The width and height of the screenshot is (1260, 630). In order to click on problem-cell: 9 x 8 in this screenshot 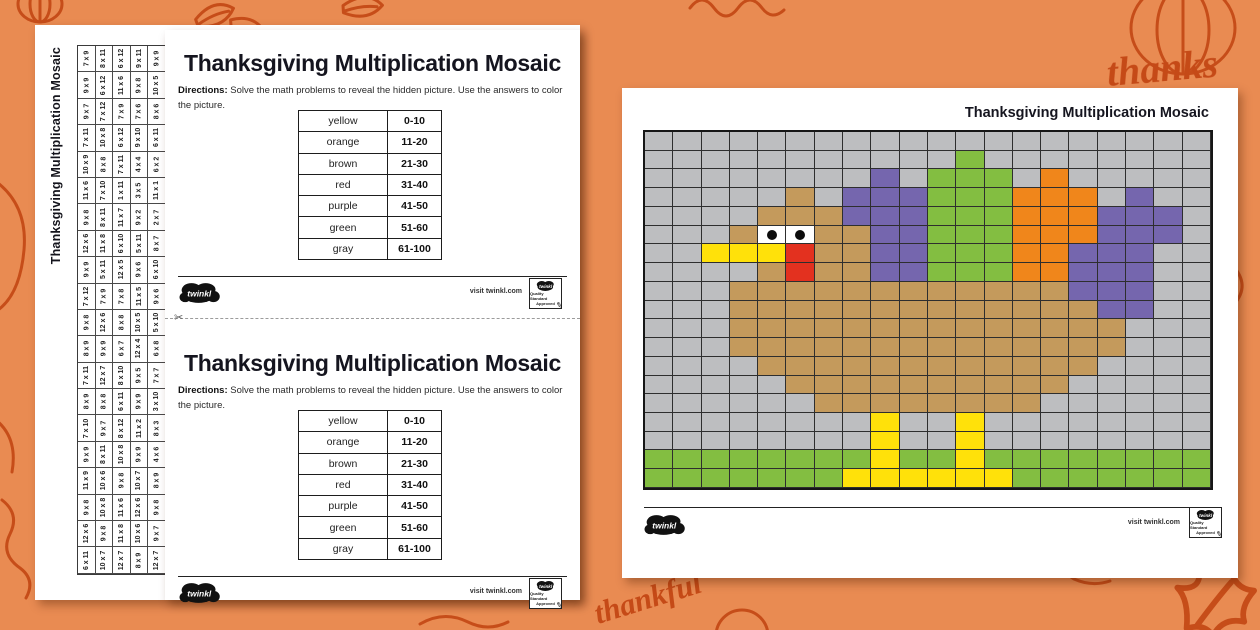, I will do `click(87, 217)`.